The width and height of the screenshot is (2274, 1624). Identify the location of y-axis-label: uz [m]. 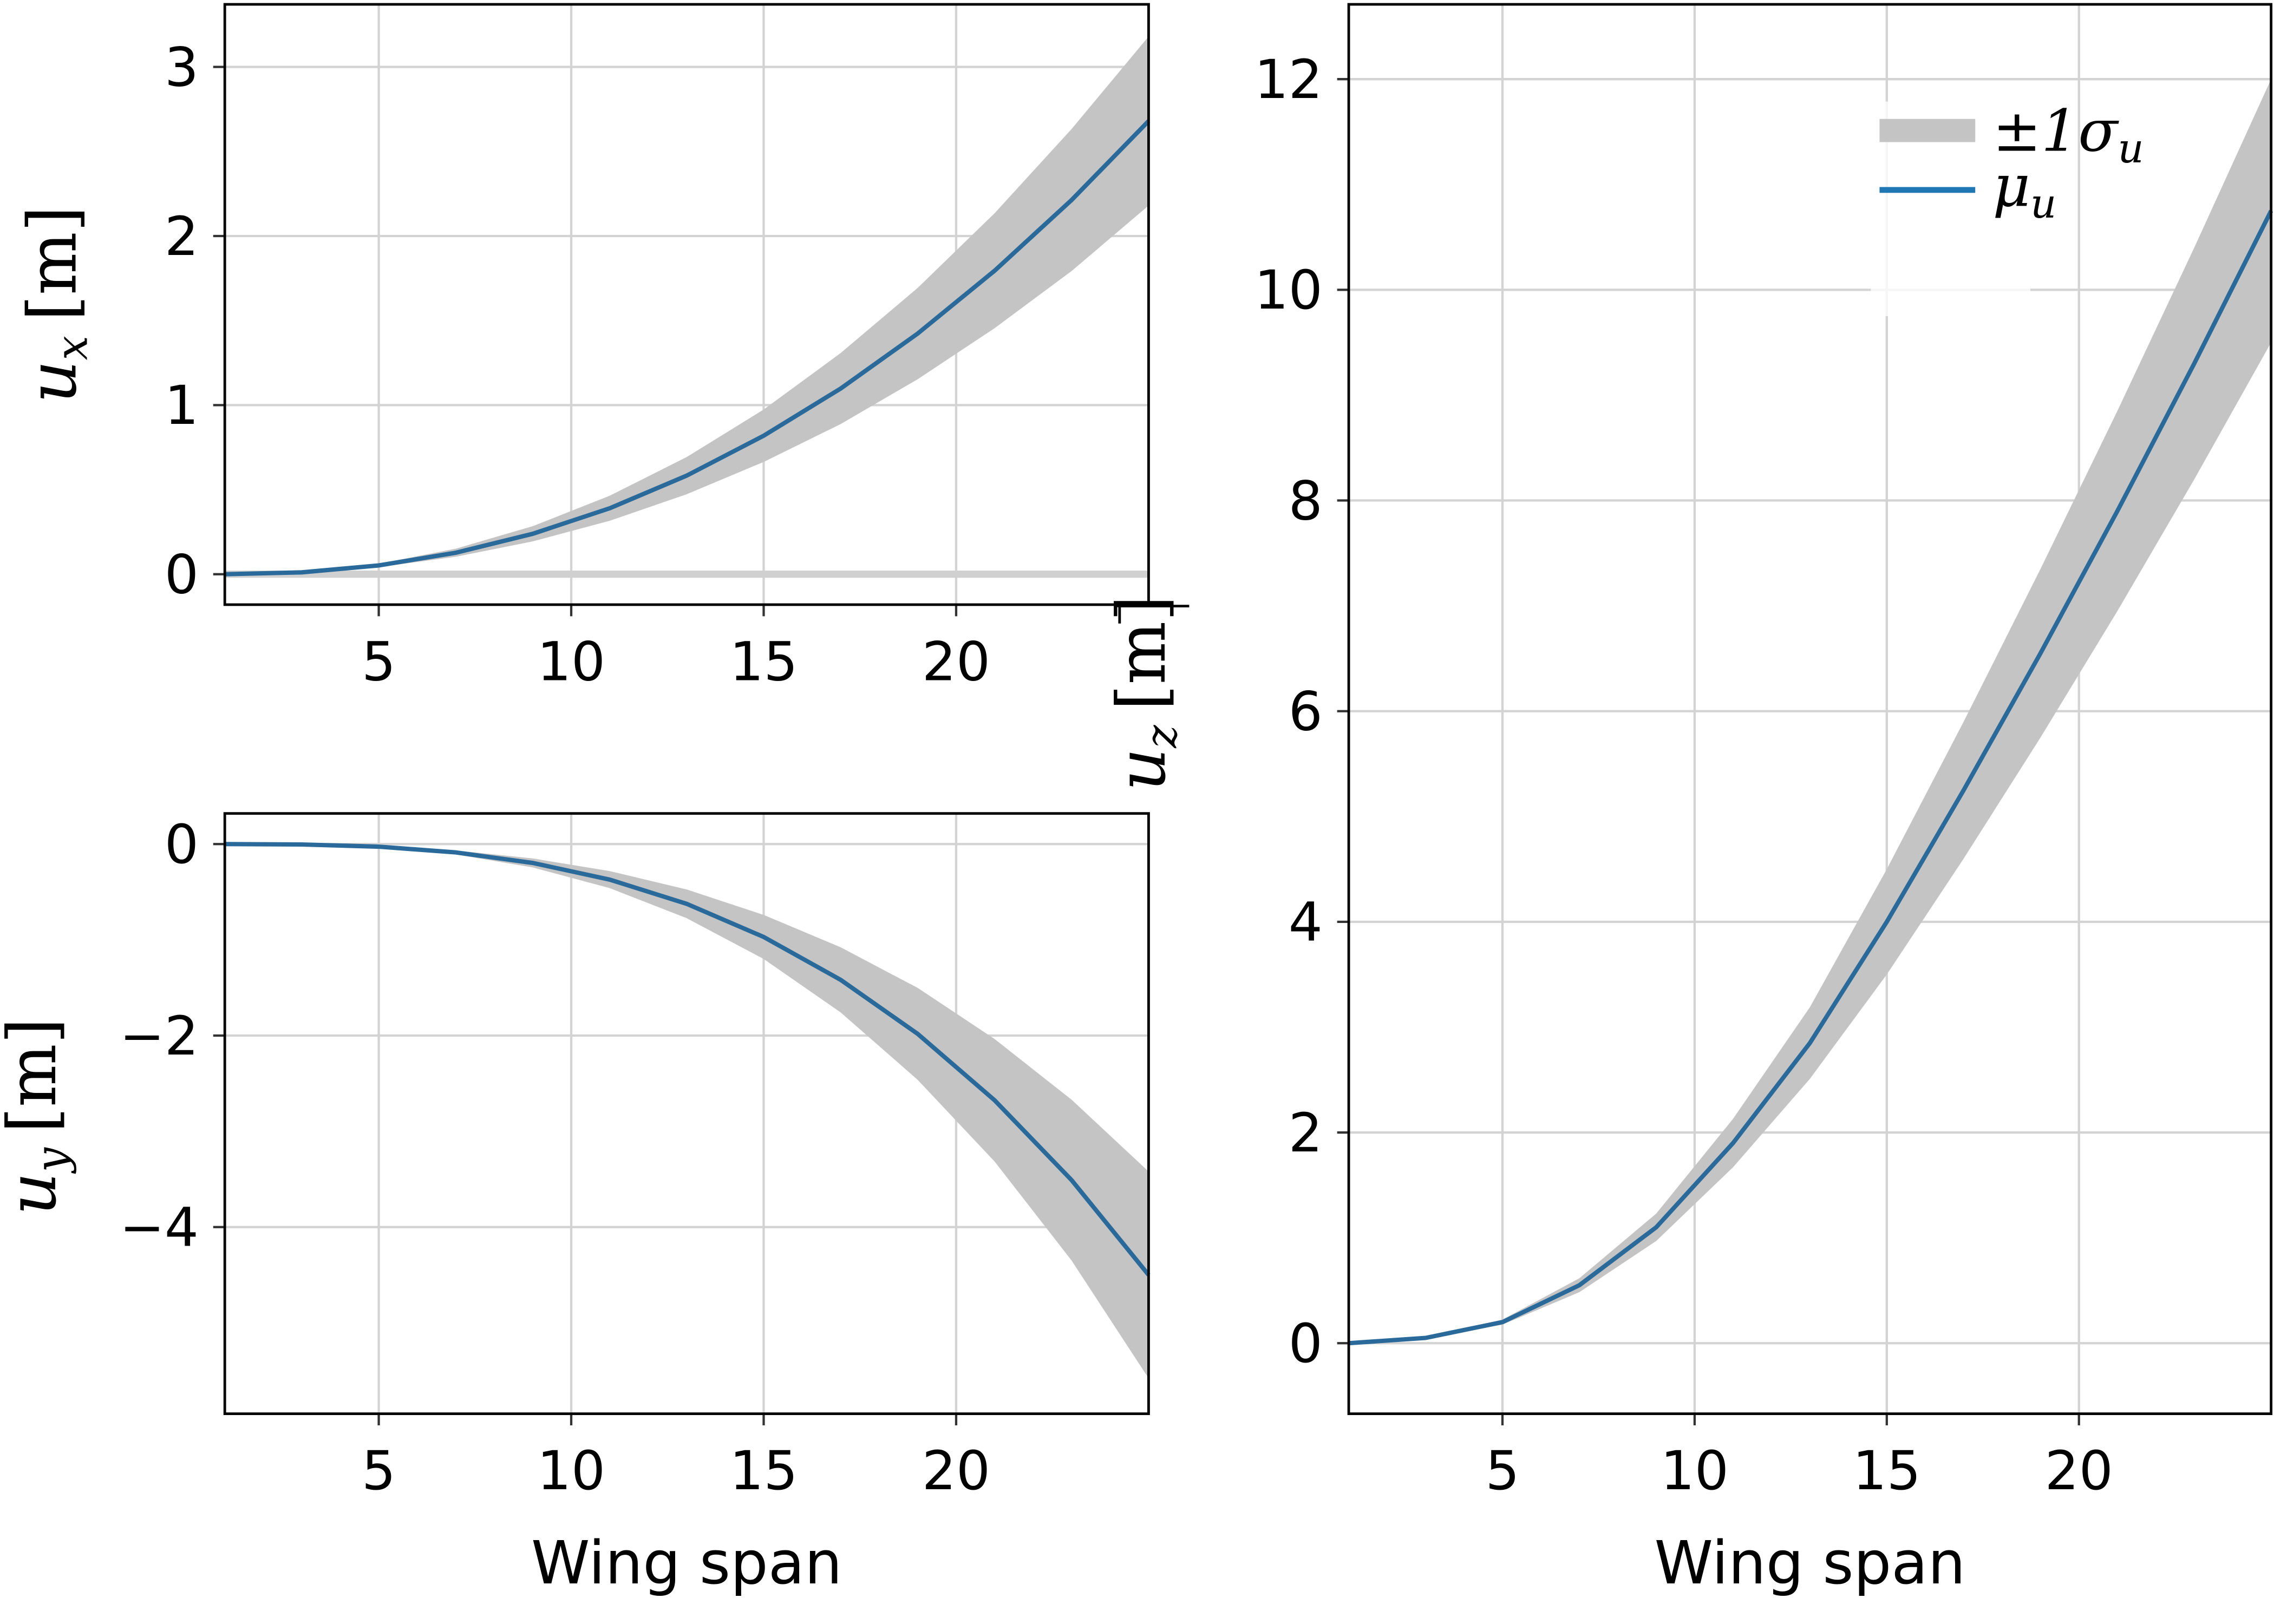
(1145, 693).